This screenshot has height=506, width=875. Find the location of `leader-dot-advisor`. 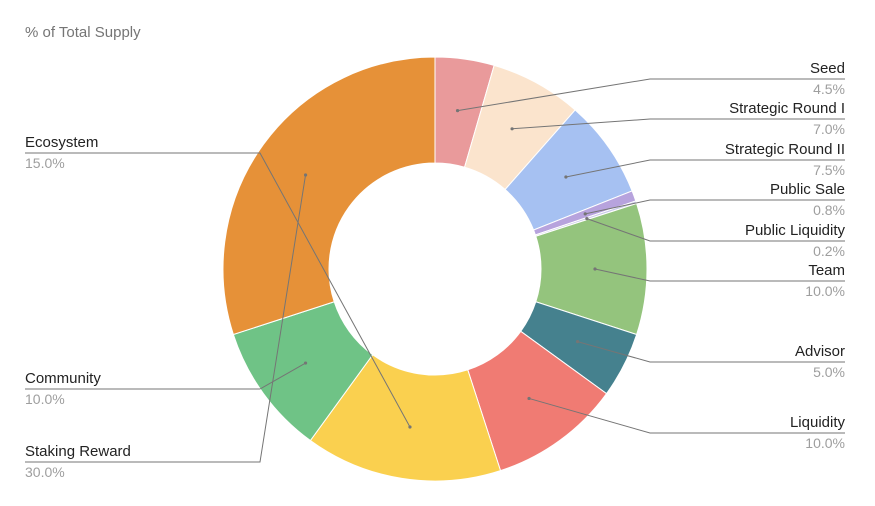

leader-dot-advisor is located at coordinates (577, 342).